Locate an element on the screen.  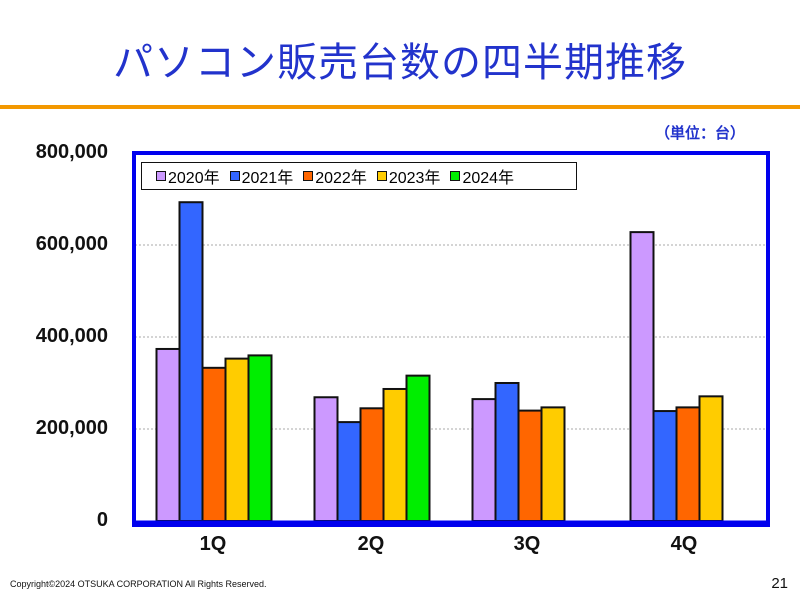
legend-label: 2023年 is located at coordinates (414, 178).